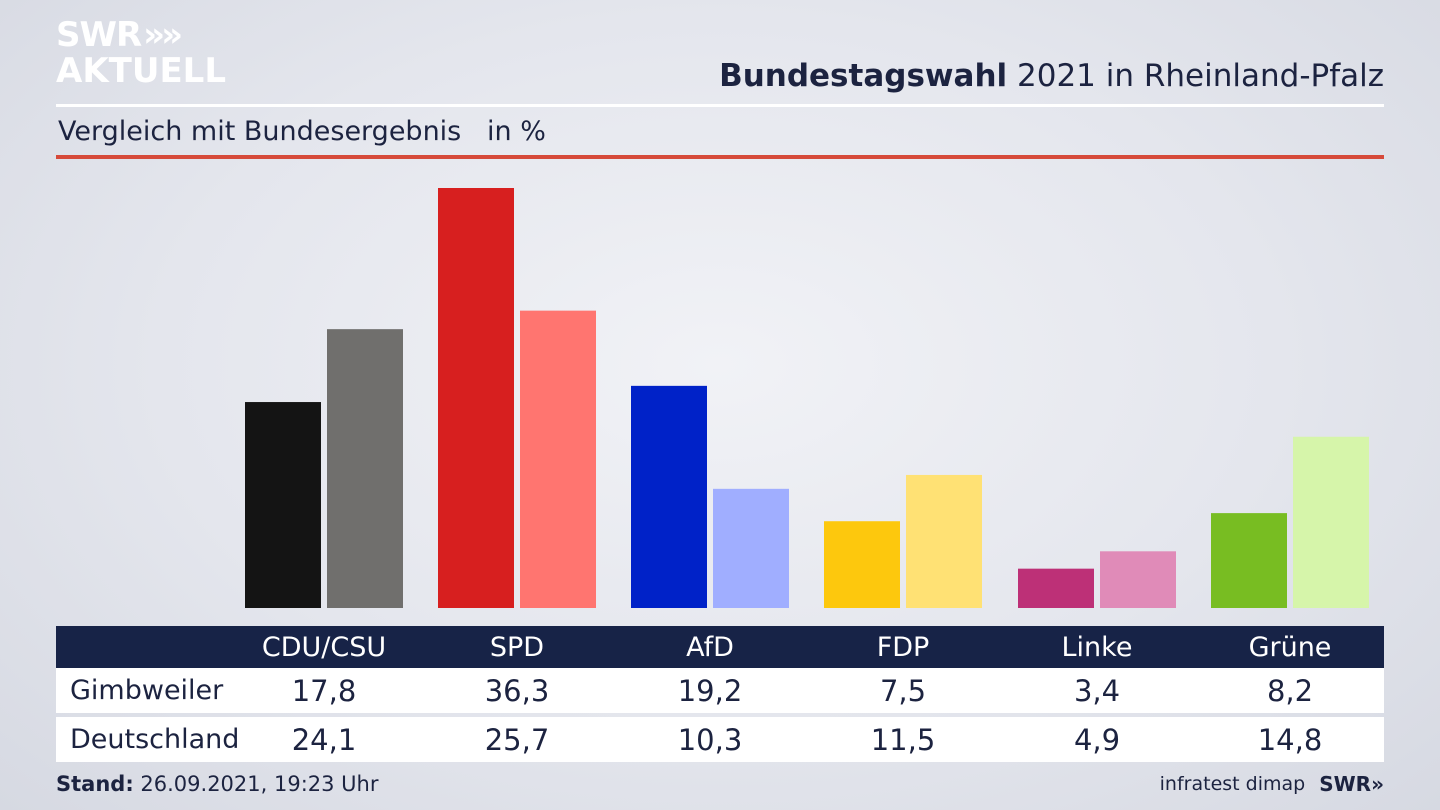 The height and width of the screenshot is (810, 1440). What do you see at coordinates (710, 739) in the screenshot?
I see `value-cell: 10,3` at bounding box center [710, 739].